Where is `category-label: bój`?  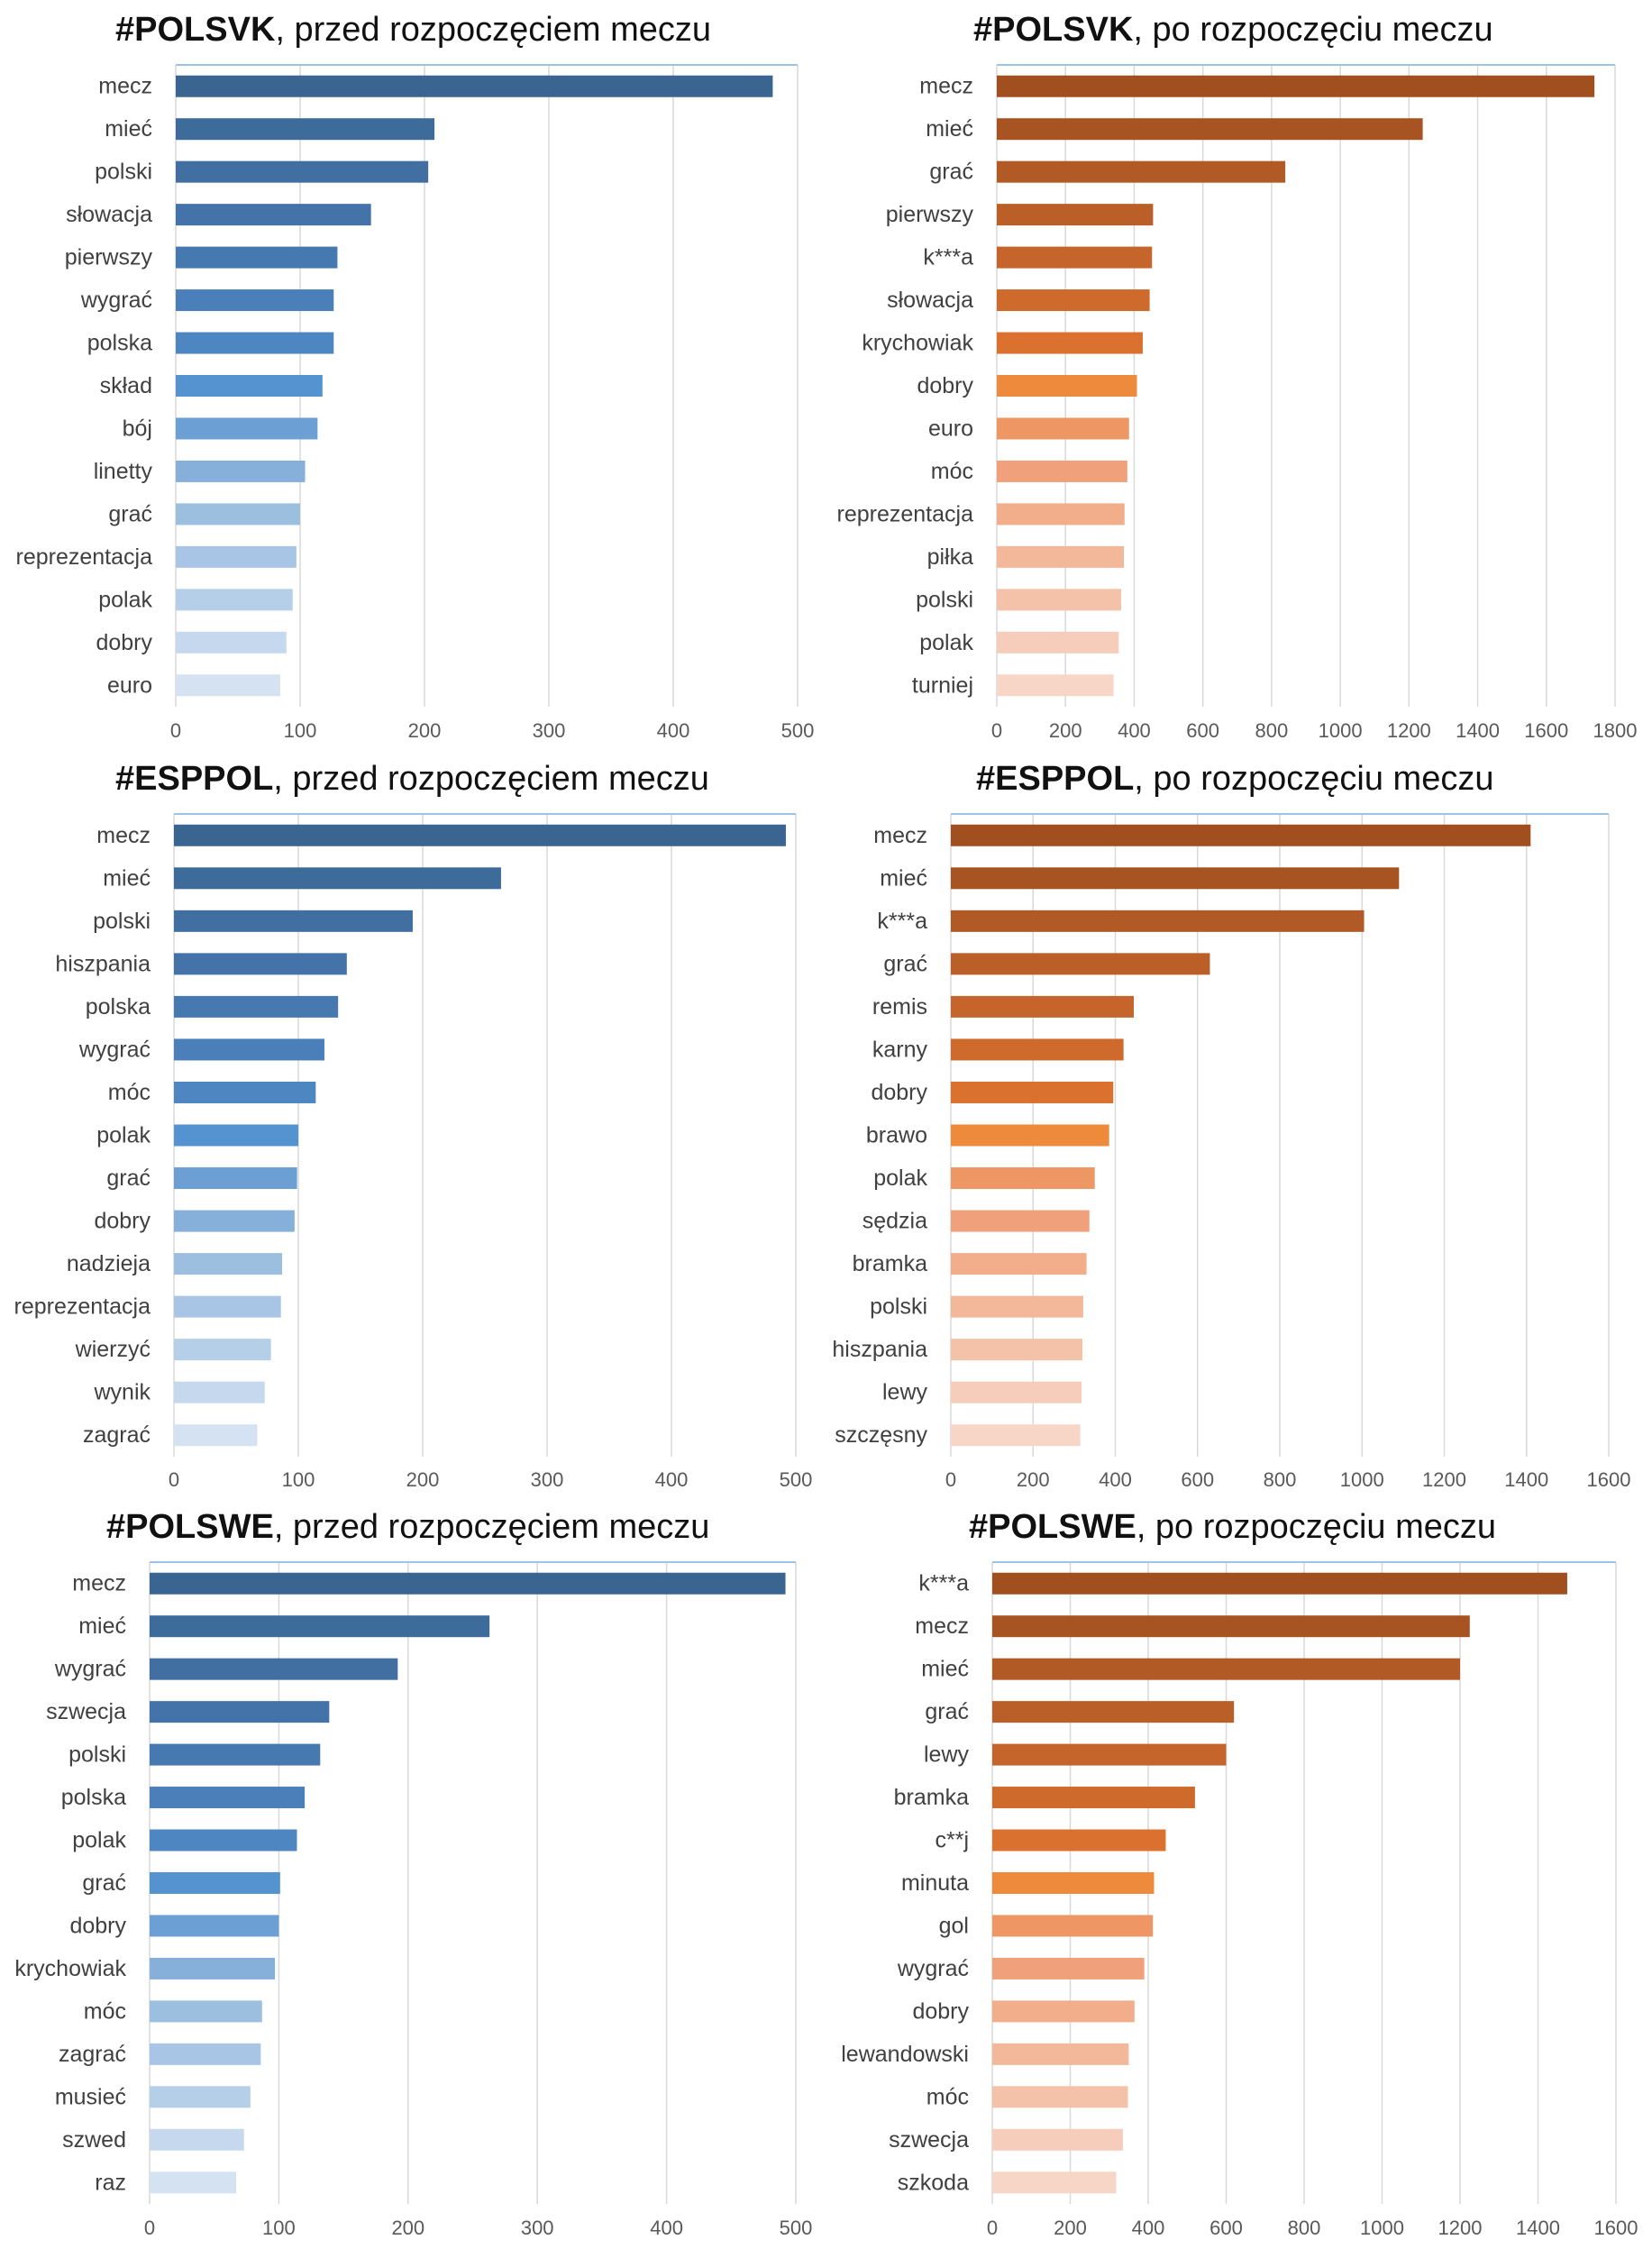 category-label: bój is located at coordinates (138, 429).